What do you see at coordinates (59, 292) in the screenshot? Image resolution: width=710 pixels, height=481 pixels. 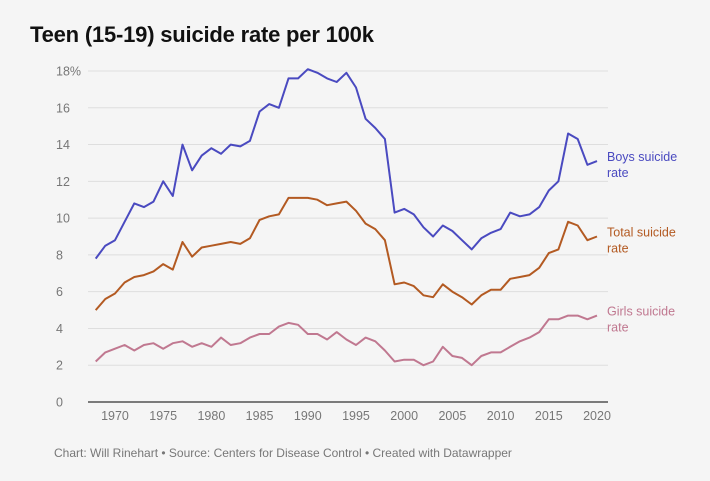 I see `y-tick-label: 6` at bounding box center [59, 292].